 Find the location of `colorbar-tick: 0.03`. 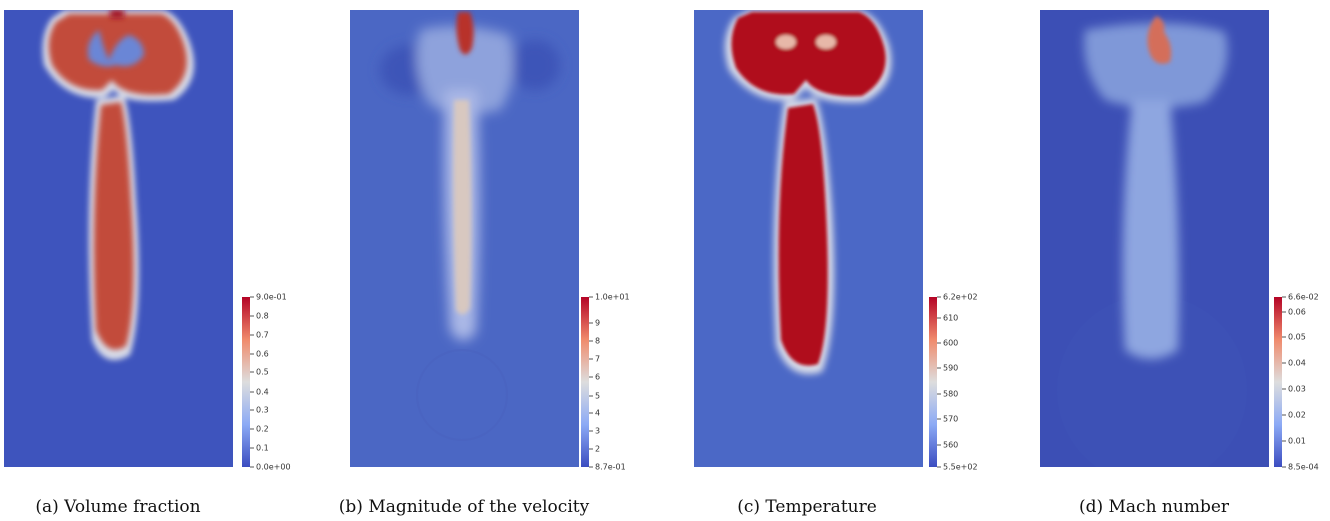

colorbar-tick: 0.03 is located at coordinates (1294, 389).